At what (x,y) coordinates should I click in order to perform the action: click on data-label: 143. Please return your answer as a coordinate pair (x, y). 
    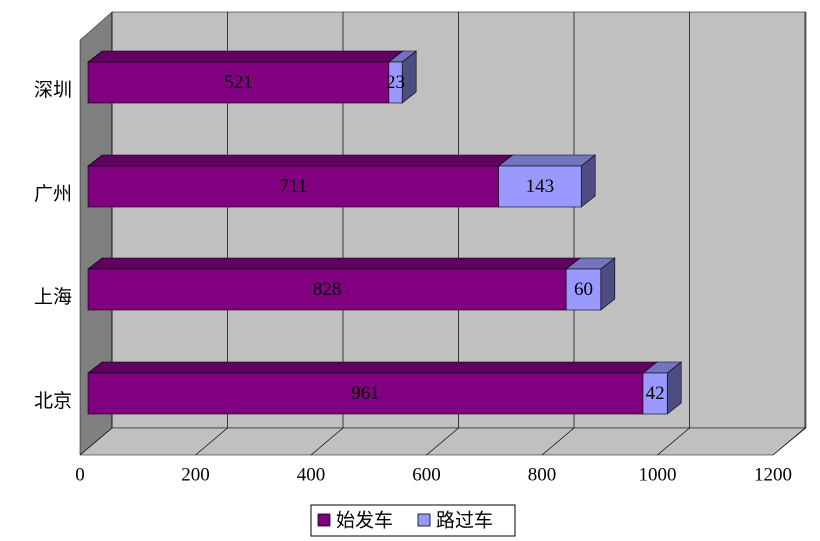
    Looking at the image, I should click on (540, 186).